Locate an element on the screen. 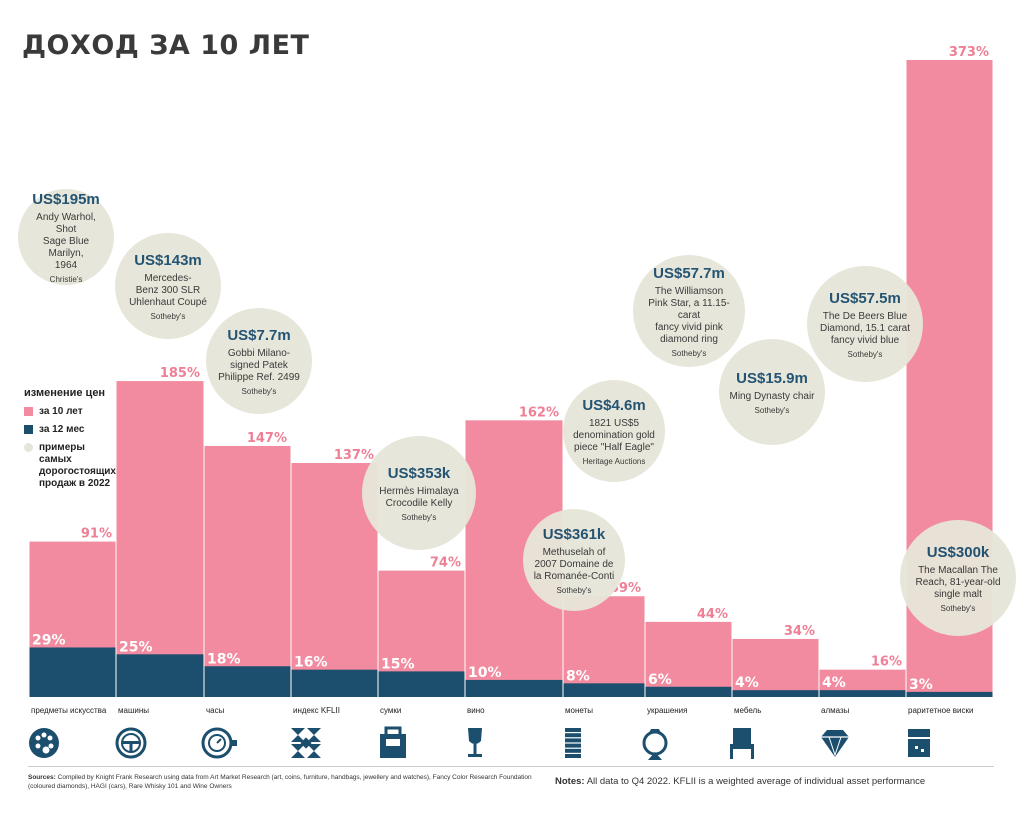 This screenshot has width=1024, height=814. bubble-description-line: fancy vivid pink is located at coordinates (689, 327).